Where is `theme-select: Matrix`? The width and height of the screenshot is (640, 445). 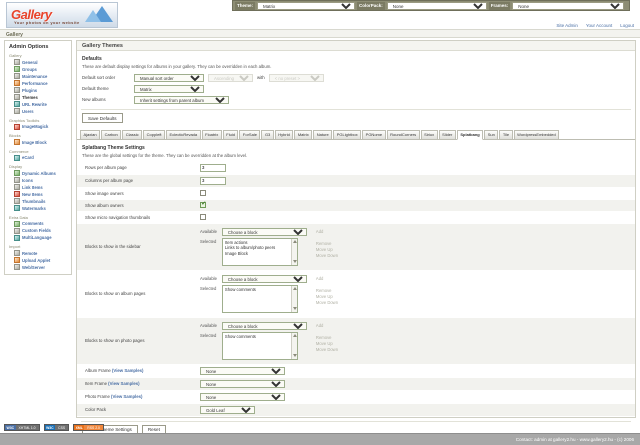 theme-select: Matrix is located at coordinates (306, 5).